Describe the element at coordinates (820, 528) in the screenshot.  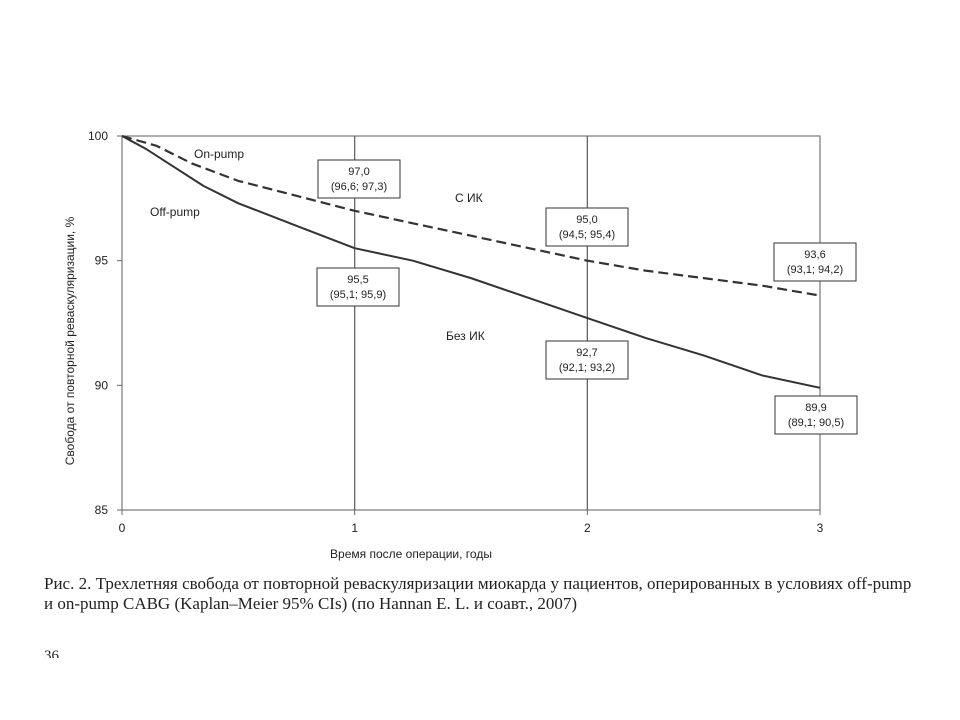
I see `x-tick-label-3: 3` at that location.